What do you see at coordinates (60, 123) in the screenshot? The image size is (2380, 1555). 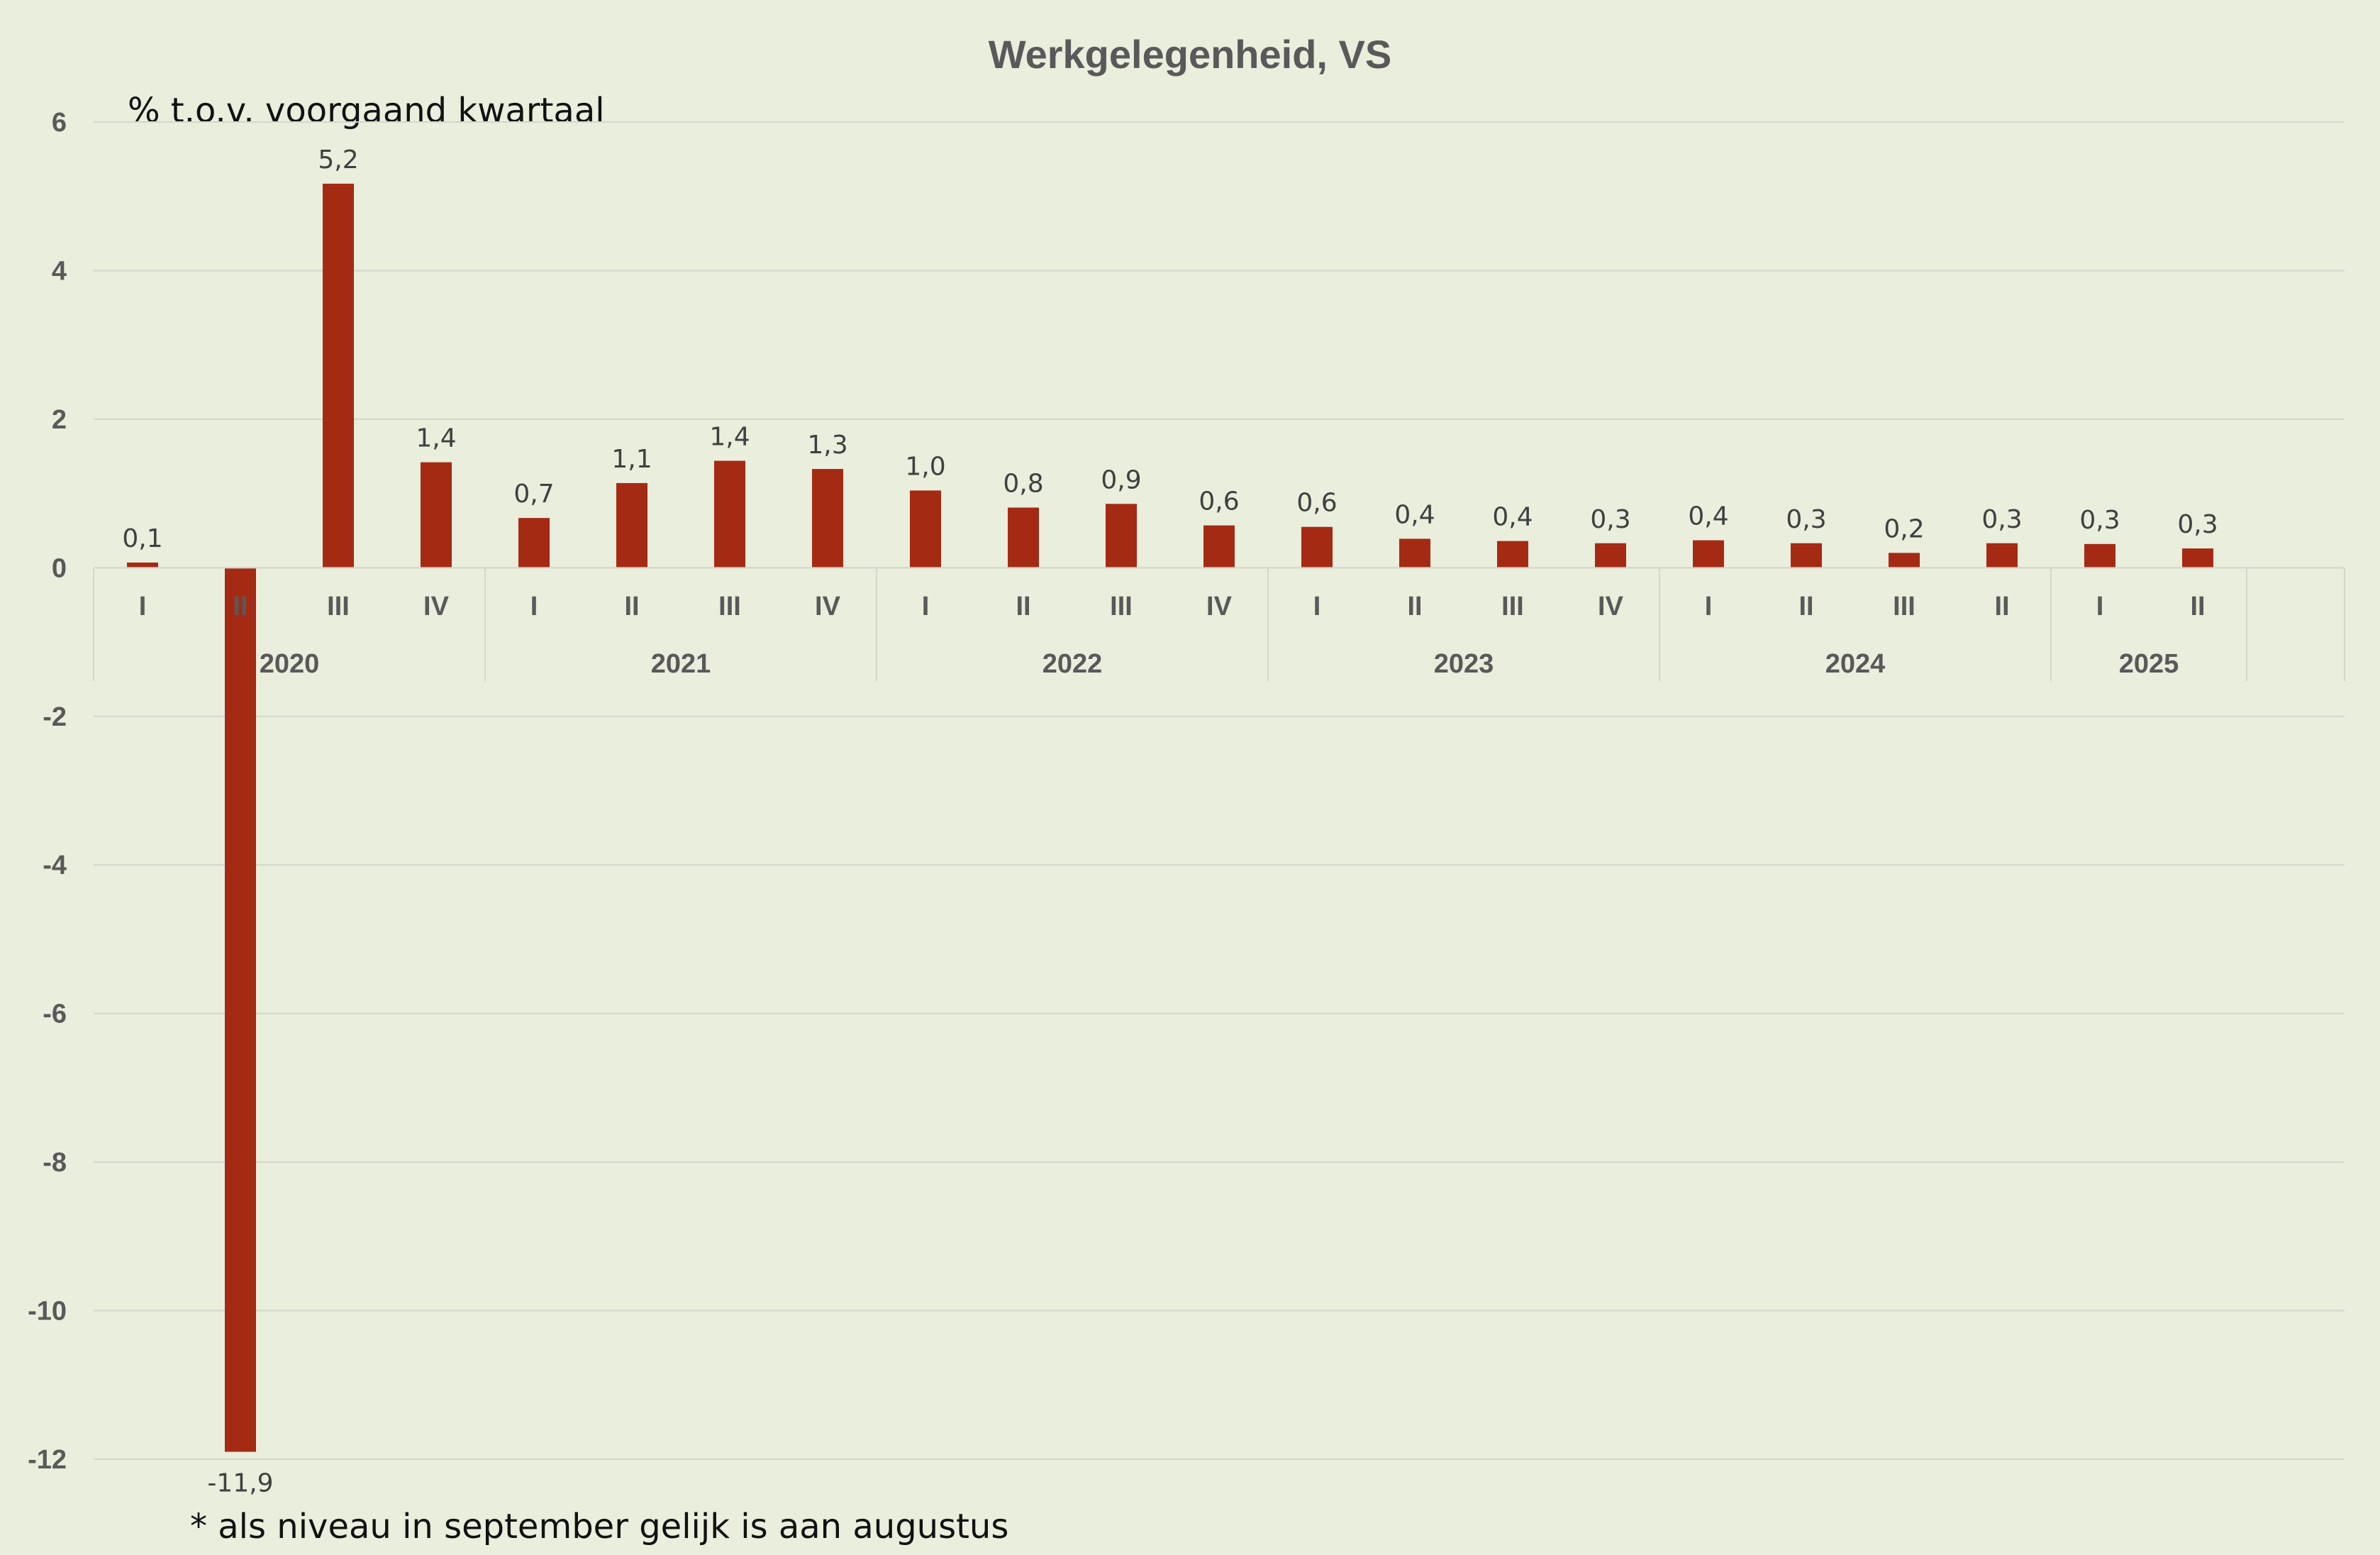 I see `y-tick-label: 6` at bounding box center [60, 123].